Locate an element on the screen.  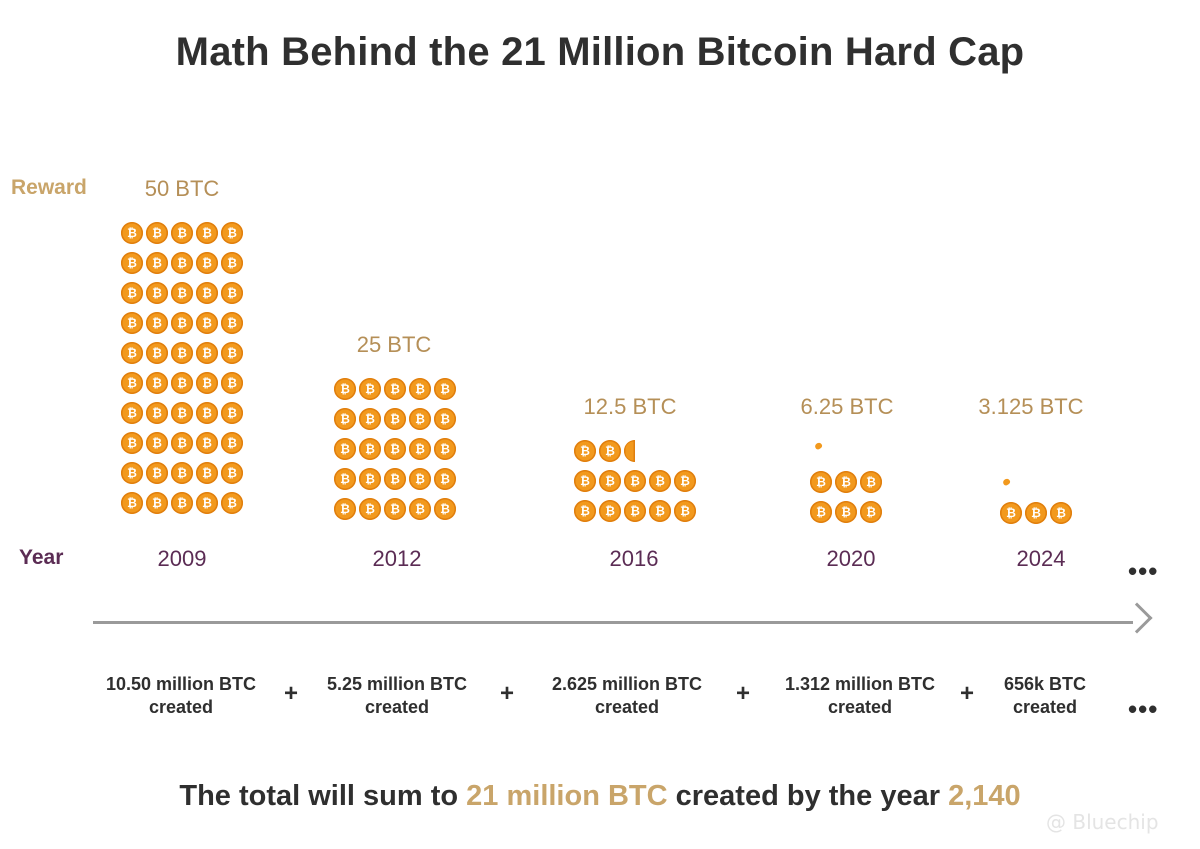
year-2016: 2016 is located at coordinates (634, 558).